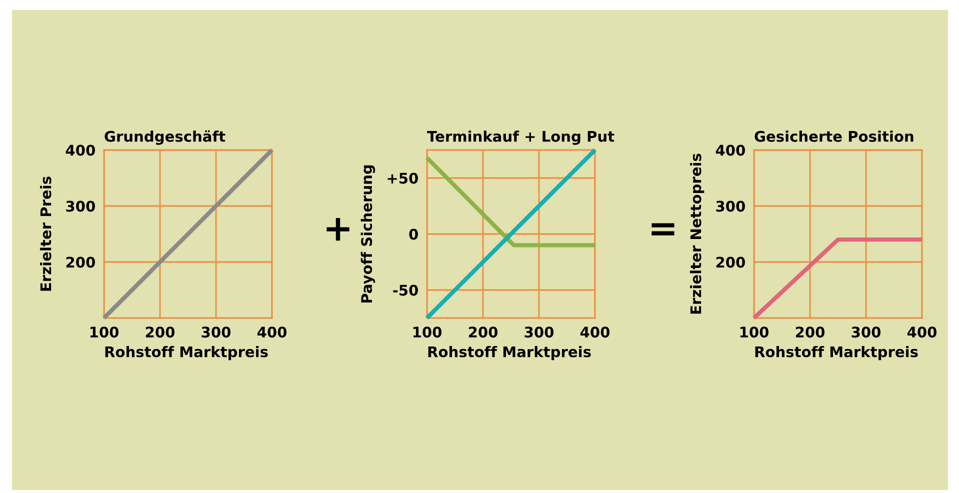 The width and height of the screenshot is (959, 493). Describe the element at coordinates (368, 234) in the screenshot. I see `y-axis-title: Payoff Sicherung` at that location.